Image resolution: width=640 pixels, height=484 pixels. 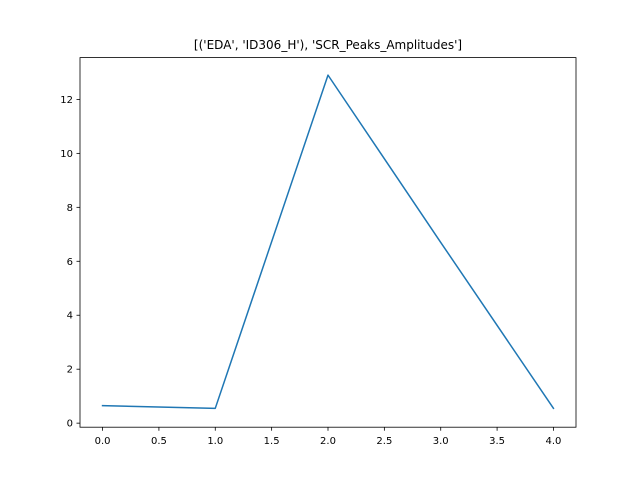 I want to click on x-tick-label: 2.0, so click(x=328, y=441).